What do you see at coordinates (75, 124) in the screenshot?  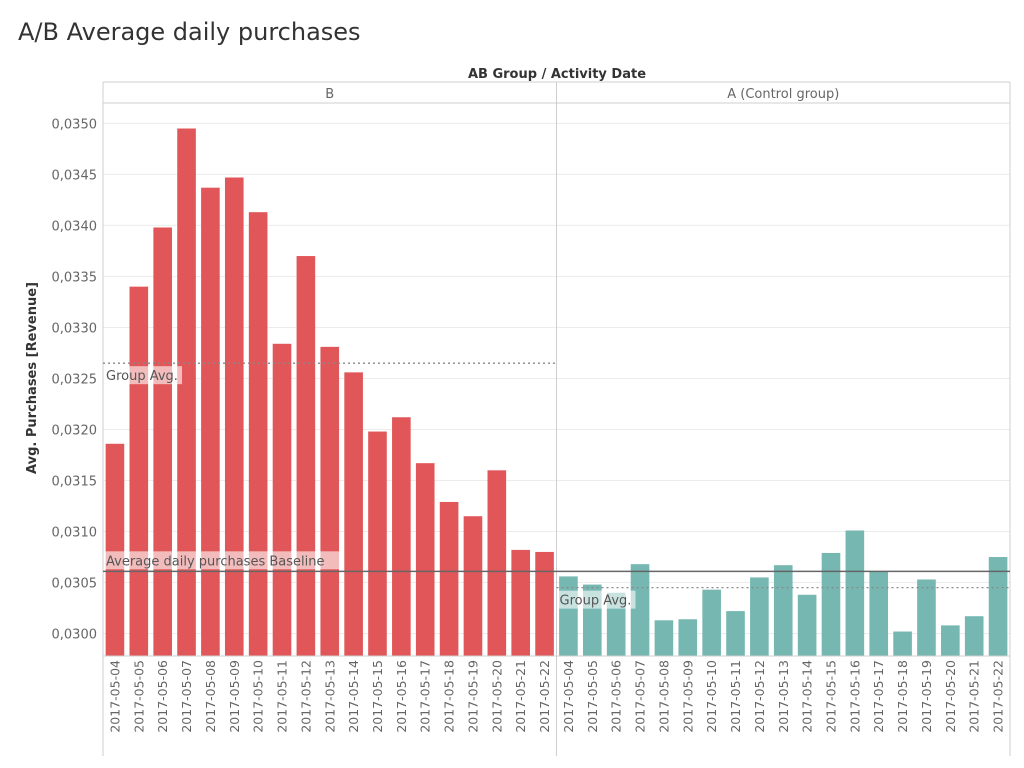 I see `y-tick-label: 0,0350` at bounding box center [75, 124].